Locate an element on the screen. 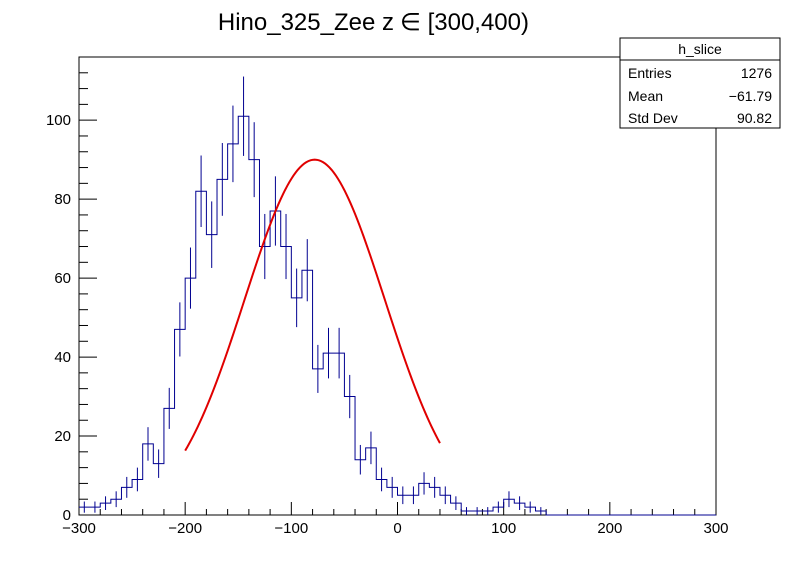  chart-title: Hino_325_Zee z is located at coordinates (306, 22).